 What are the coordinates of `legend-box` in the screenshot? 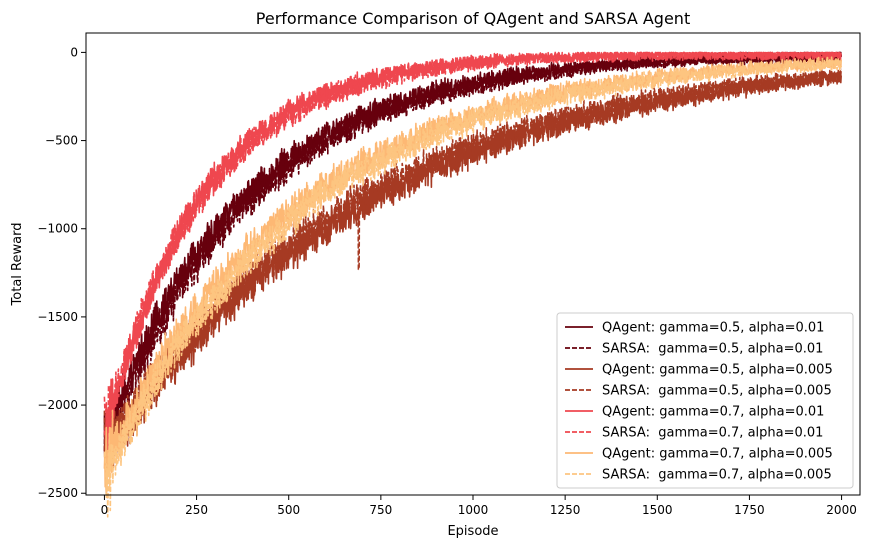 It's located at (705, 400).